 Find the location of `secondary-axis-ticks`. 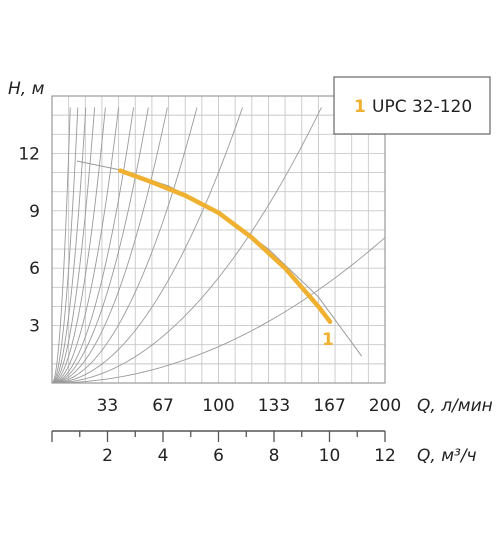

secondary-axis-ticks is located at coordinates (218, 436).